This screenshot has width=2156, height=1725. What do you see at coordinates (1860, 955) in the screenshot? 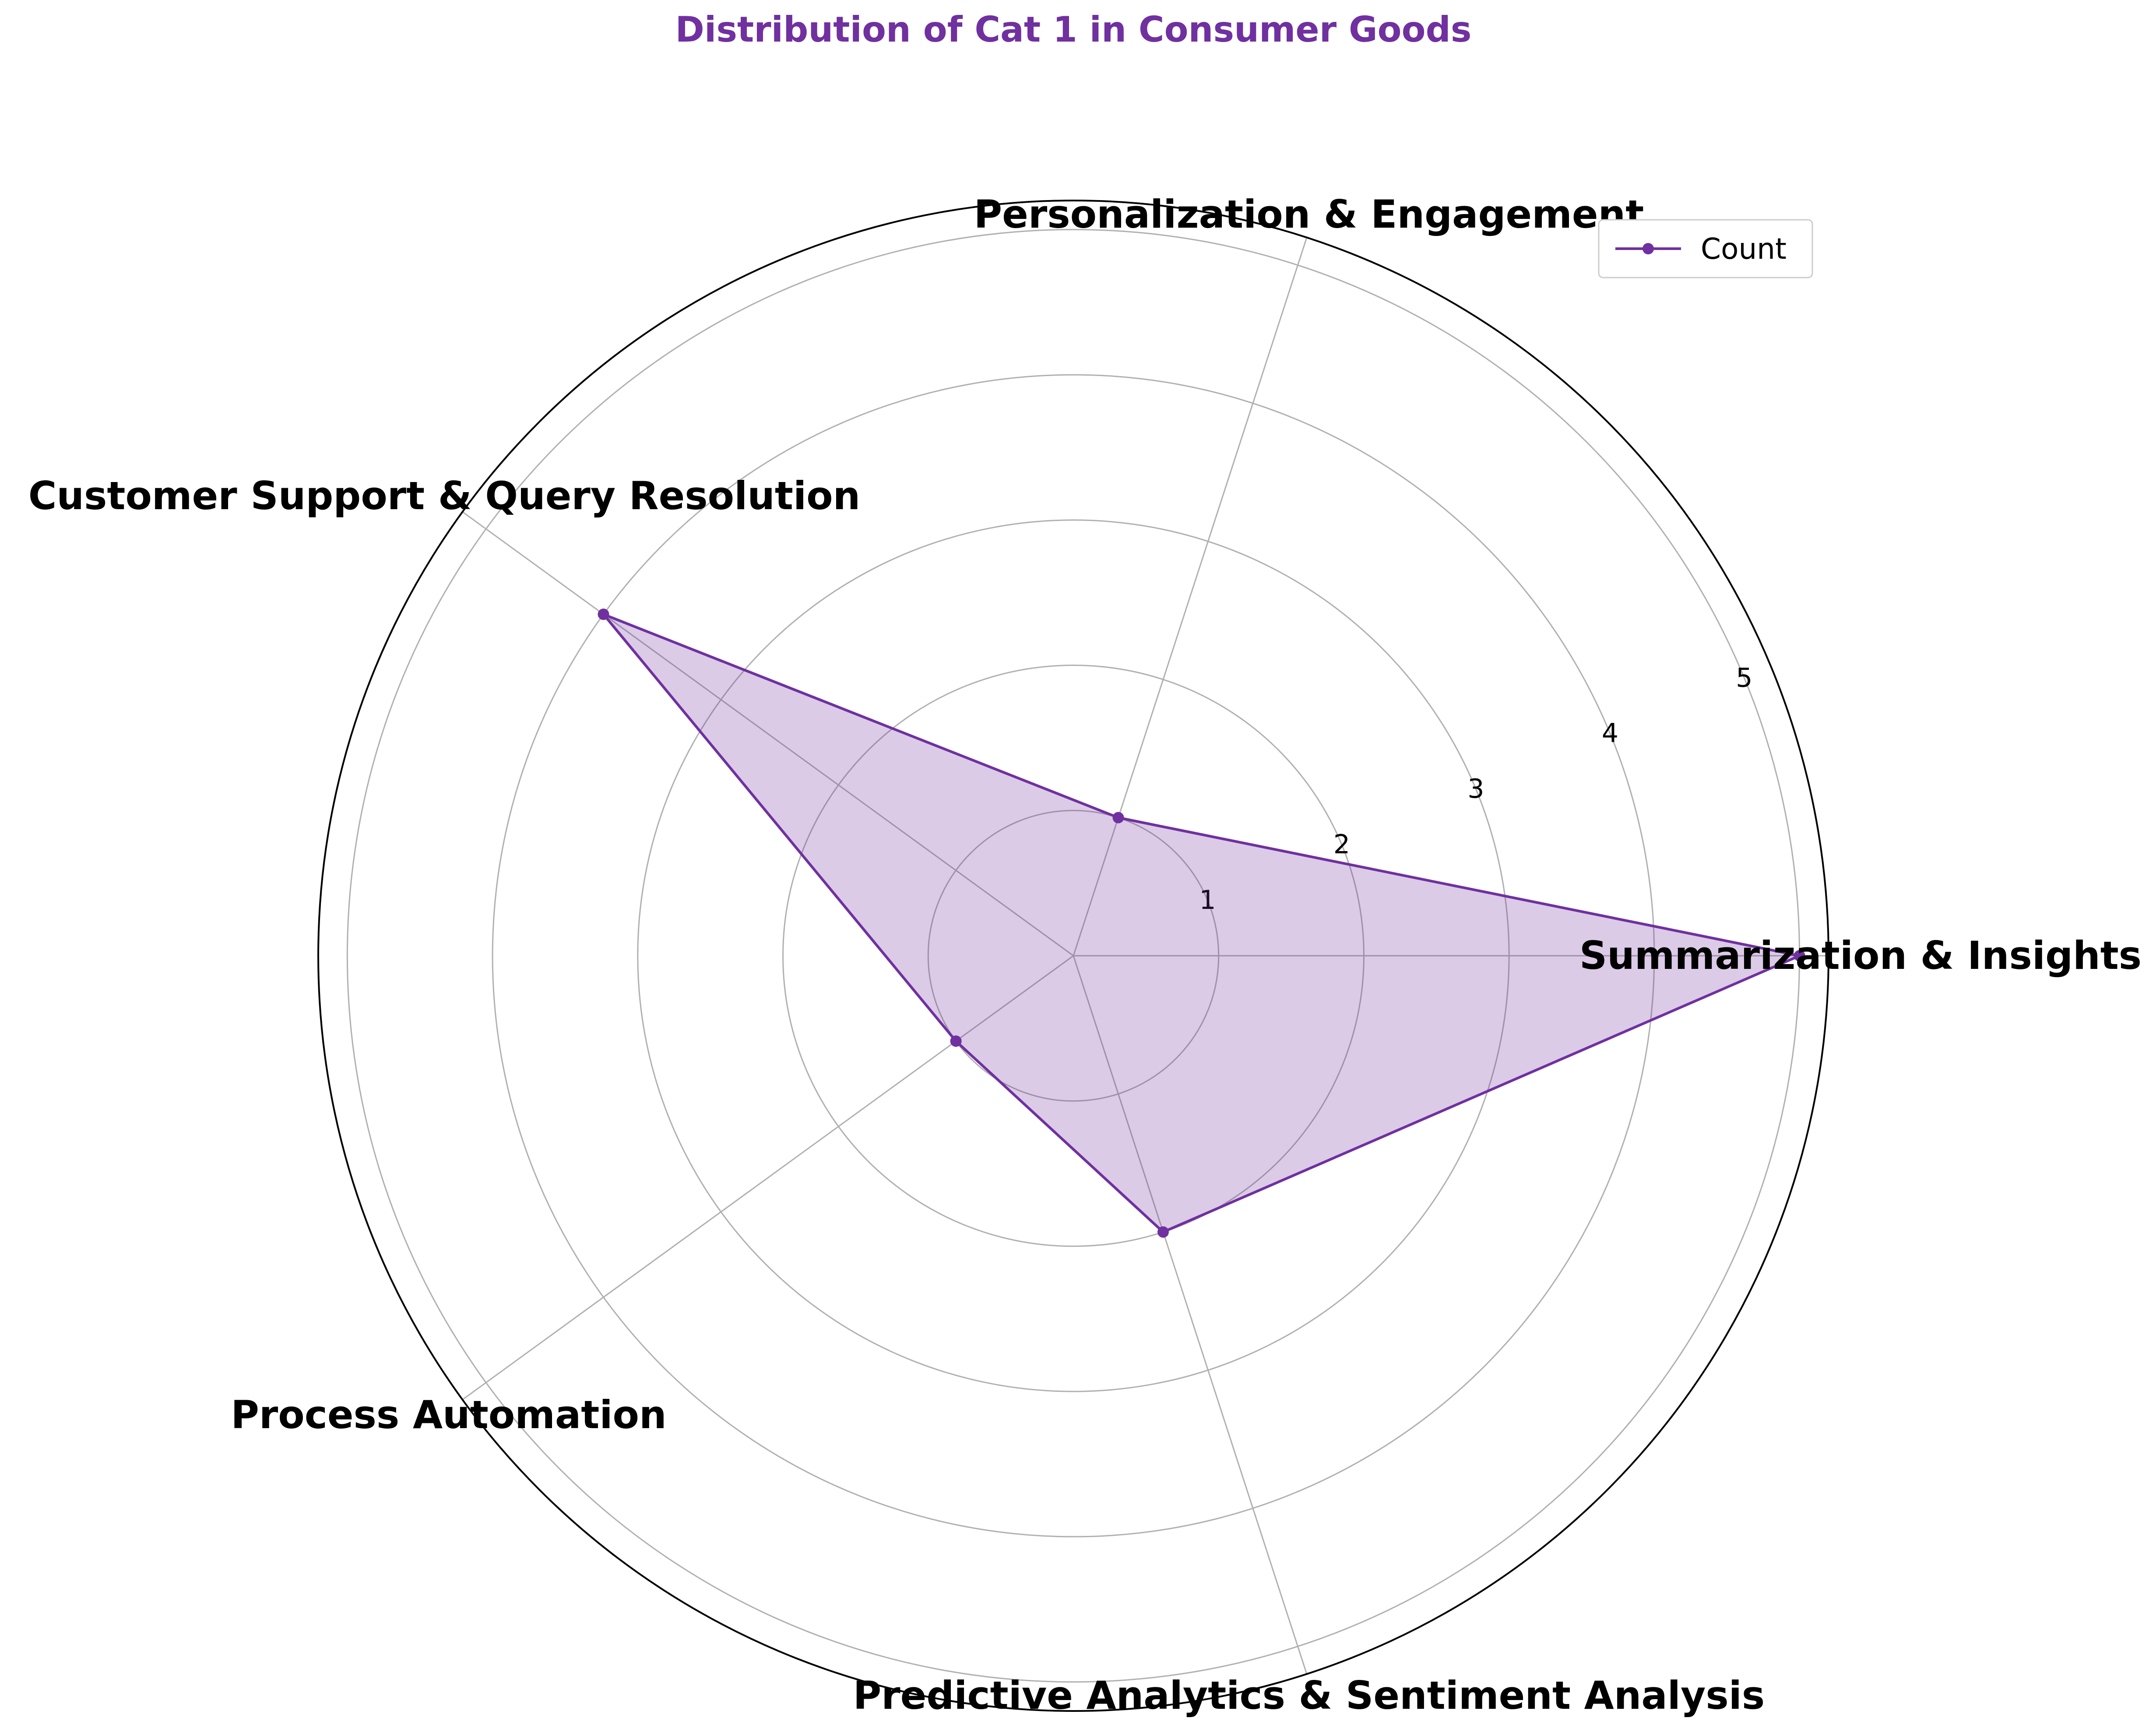
I see `category-label-1: Summarization & Insights` at bounding box center [1860, 955].